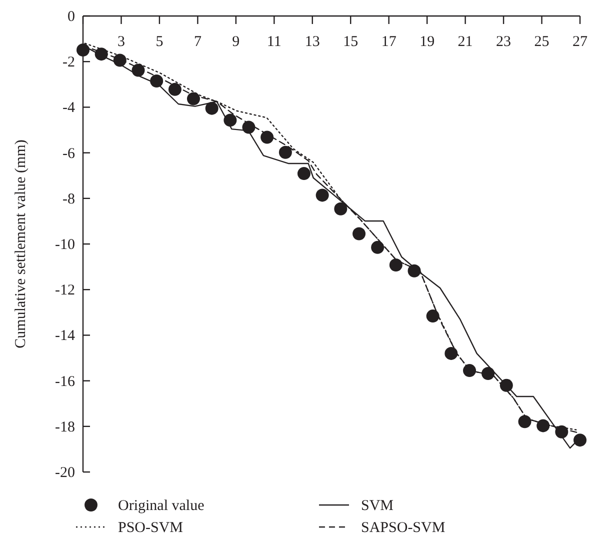  Describe the element at coordinates (236, 42) in the screenshot. I see `x-tick-label: 9` at that location.